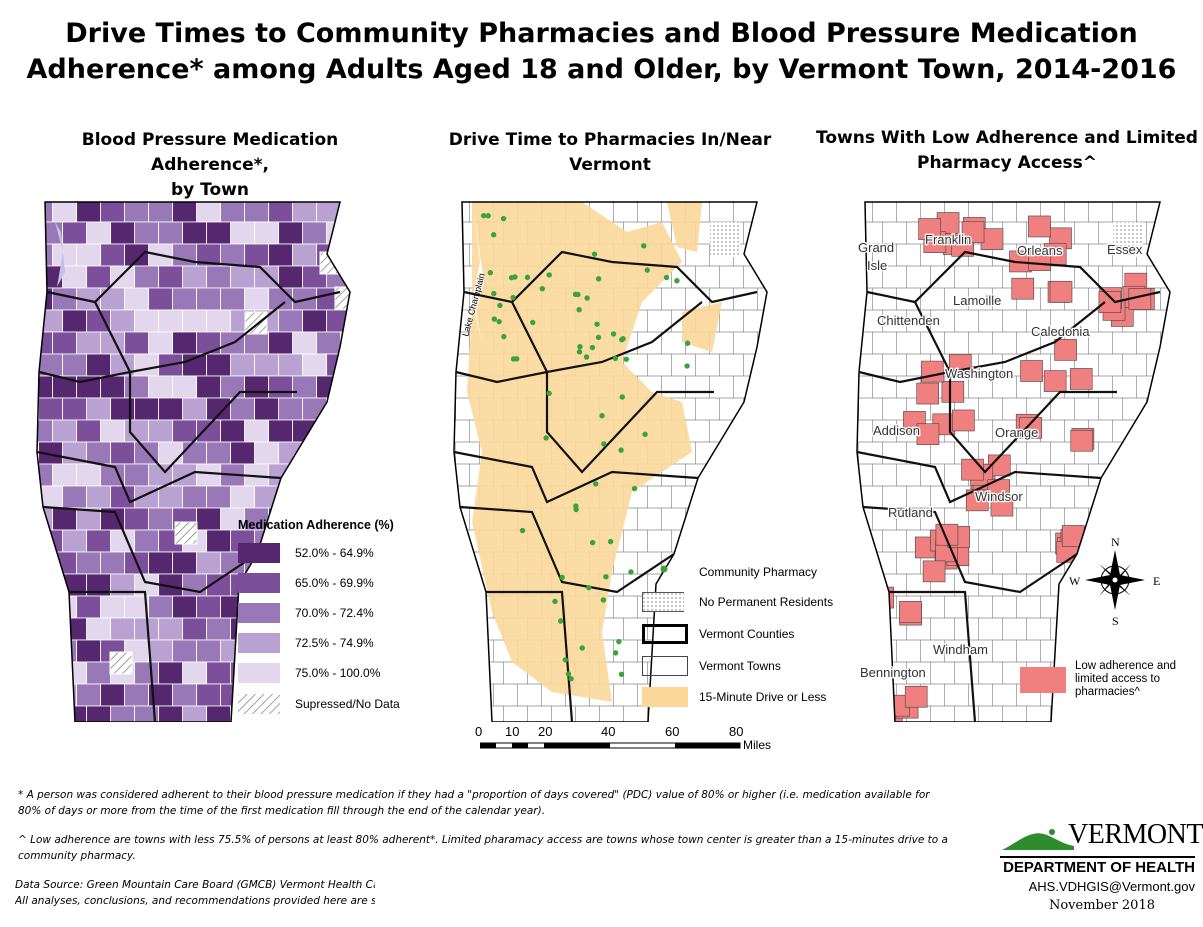  Describe the element at coordinates (1111, 886) in the screenshot. I see `contact-email: AHS.VDHGIS@Vermont.gov` at that location.